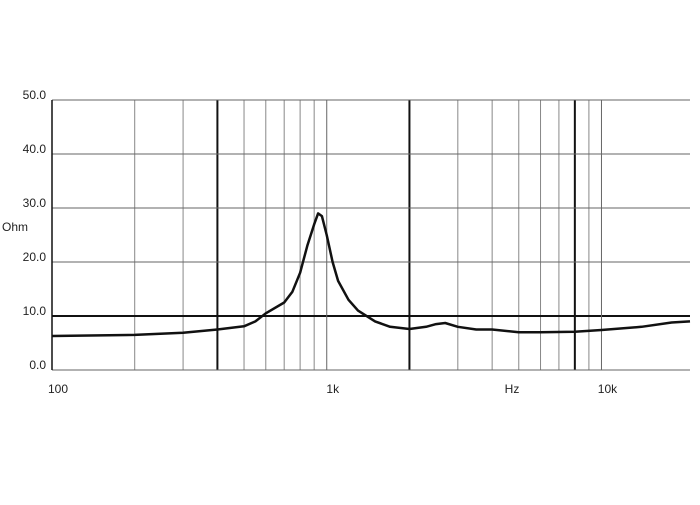 This screenshot has width=700, height=505. Describe the element at coordinates (37, 365) in the screenshot. I see `y-tick-label: 0.0` at that location.